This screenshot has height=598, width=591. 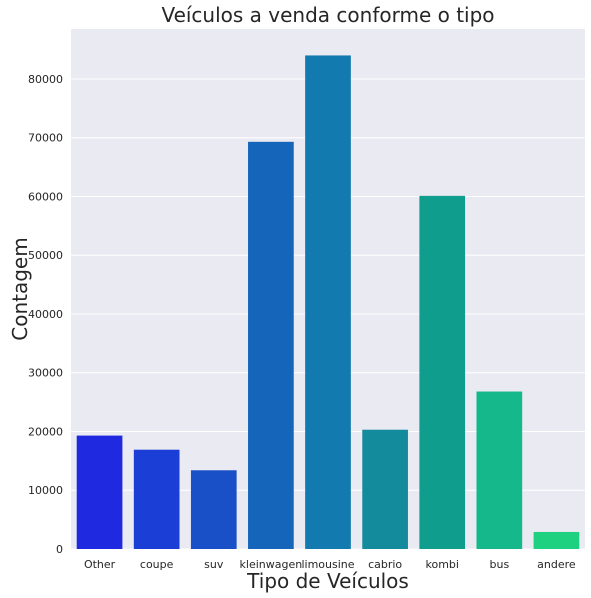 What do you see at coordinates (441, 564) in the screenshot?
I see `x-tick-label-kombi: kombi` at bounding box center [441, 564].